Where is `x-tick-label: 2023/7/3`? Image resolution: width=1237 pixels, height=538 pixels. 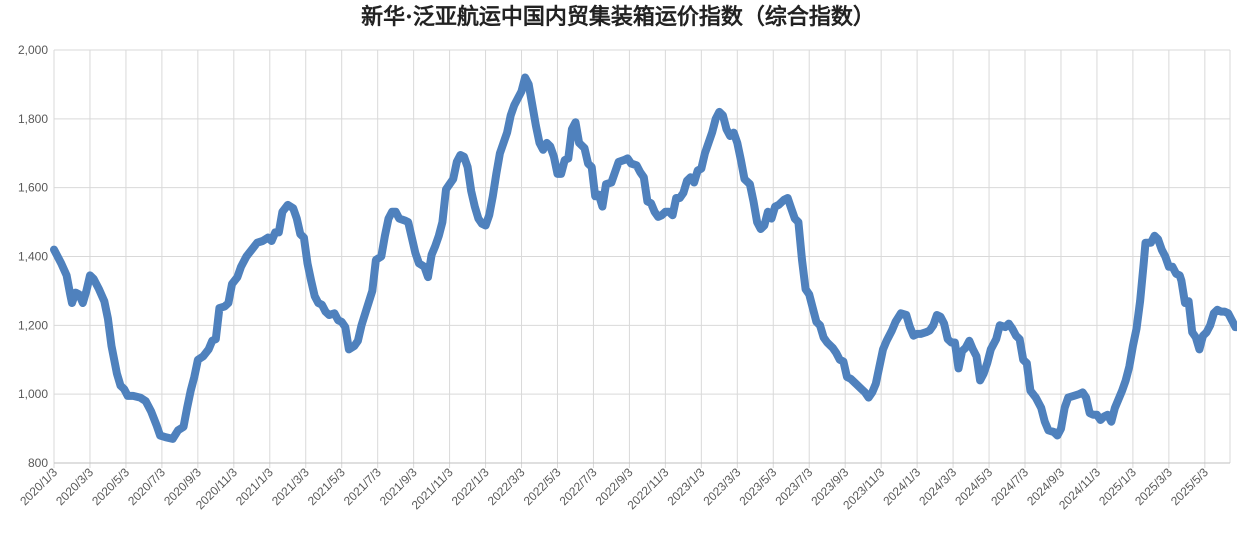
x-tick-label: 2023/7/3 is located at coordinates (793, 486).